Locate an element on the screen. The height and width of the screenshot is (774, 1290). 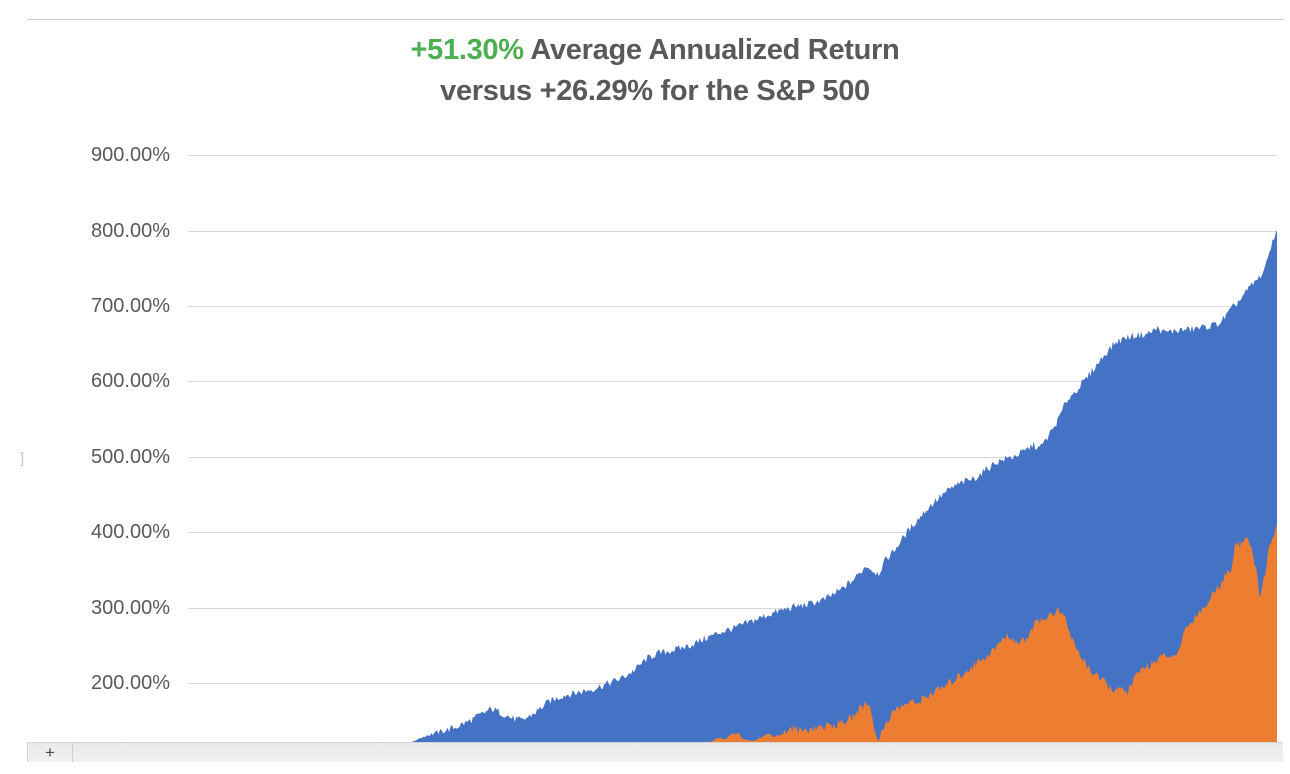
sheet-tab-bar: + is located at coordinates (655, 752).